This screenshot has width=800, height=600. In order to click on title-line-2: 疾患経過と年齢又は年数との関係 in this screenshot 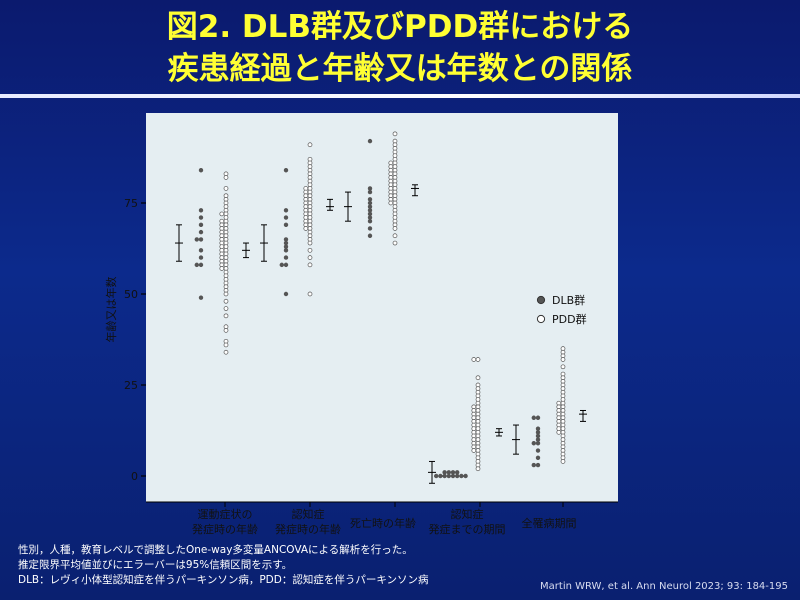, I will do `click(400, 69)`.